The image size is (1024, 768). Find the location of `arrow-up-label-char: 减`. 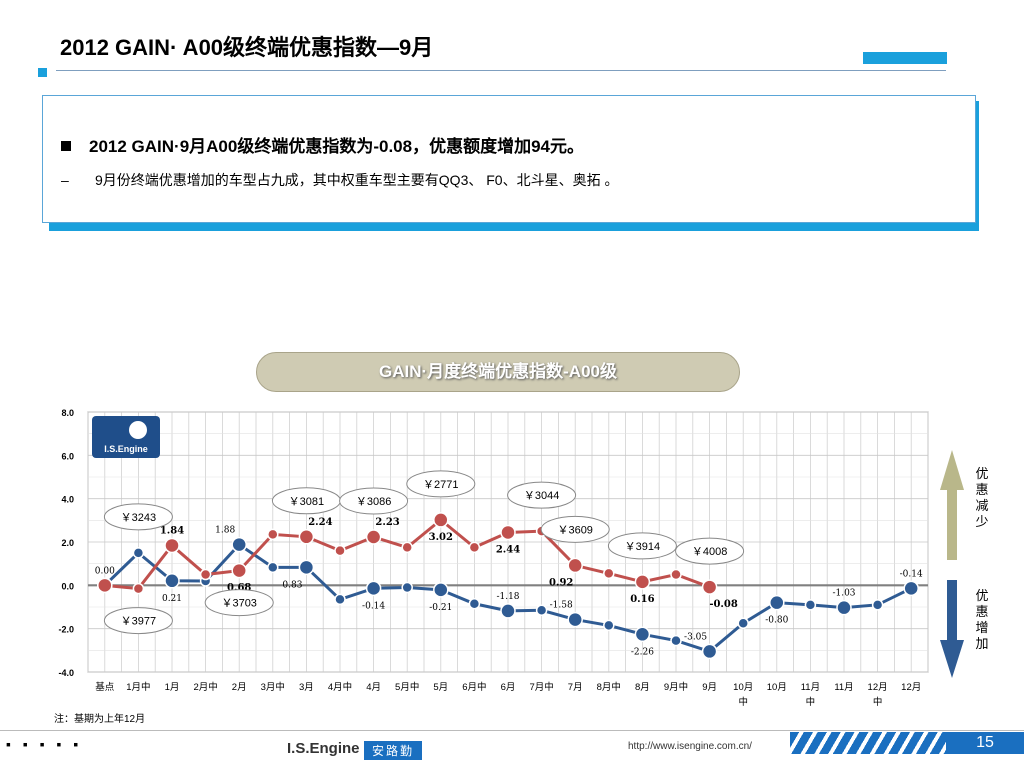

arrow-up-label-char: 减 is located at coordinates (981, 506).